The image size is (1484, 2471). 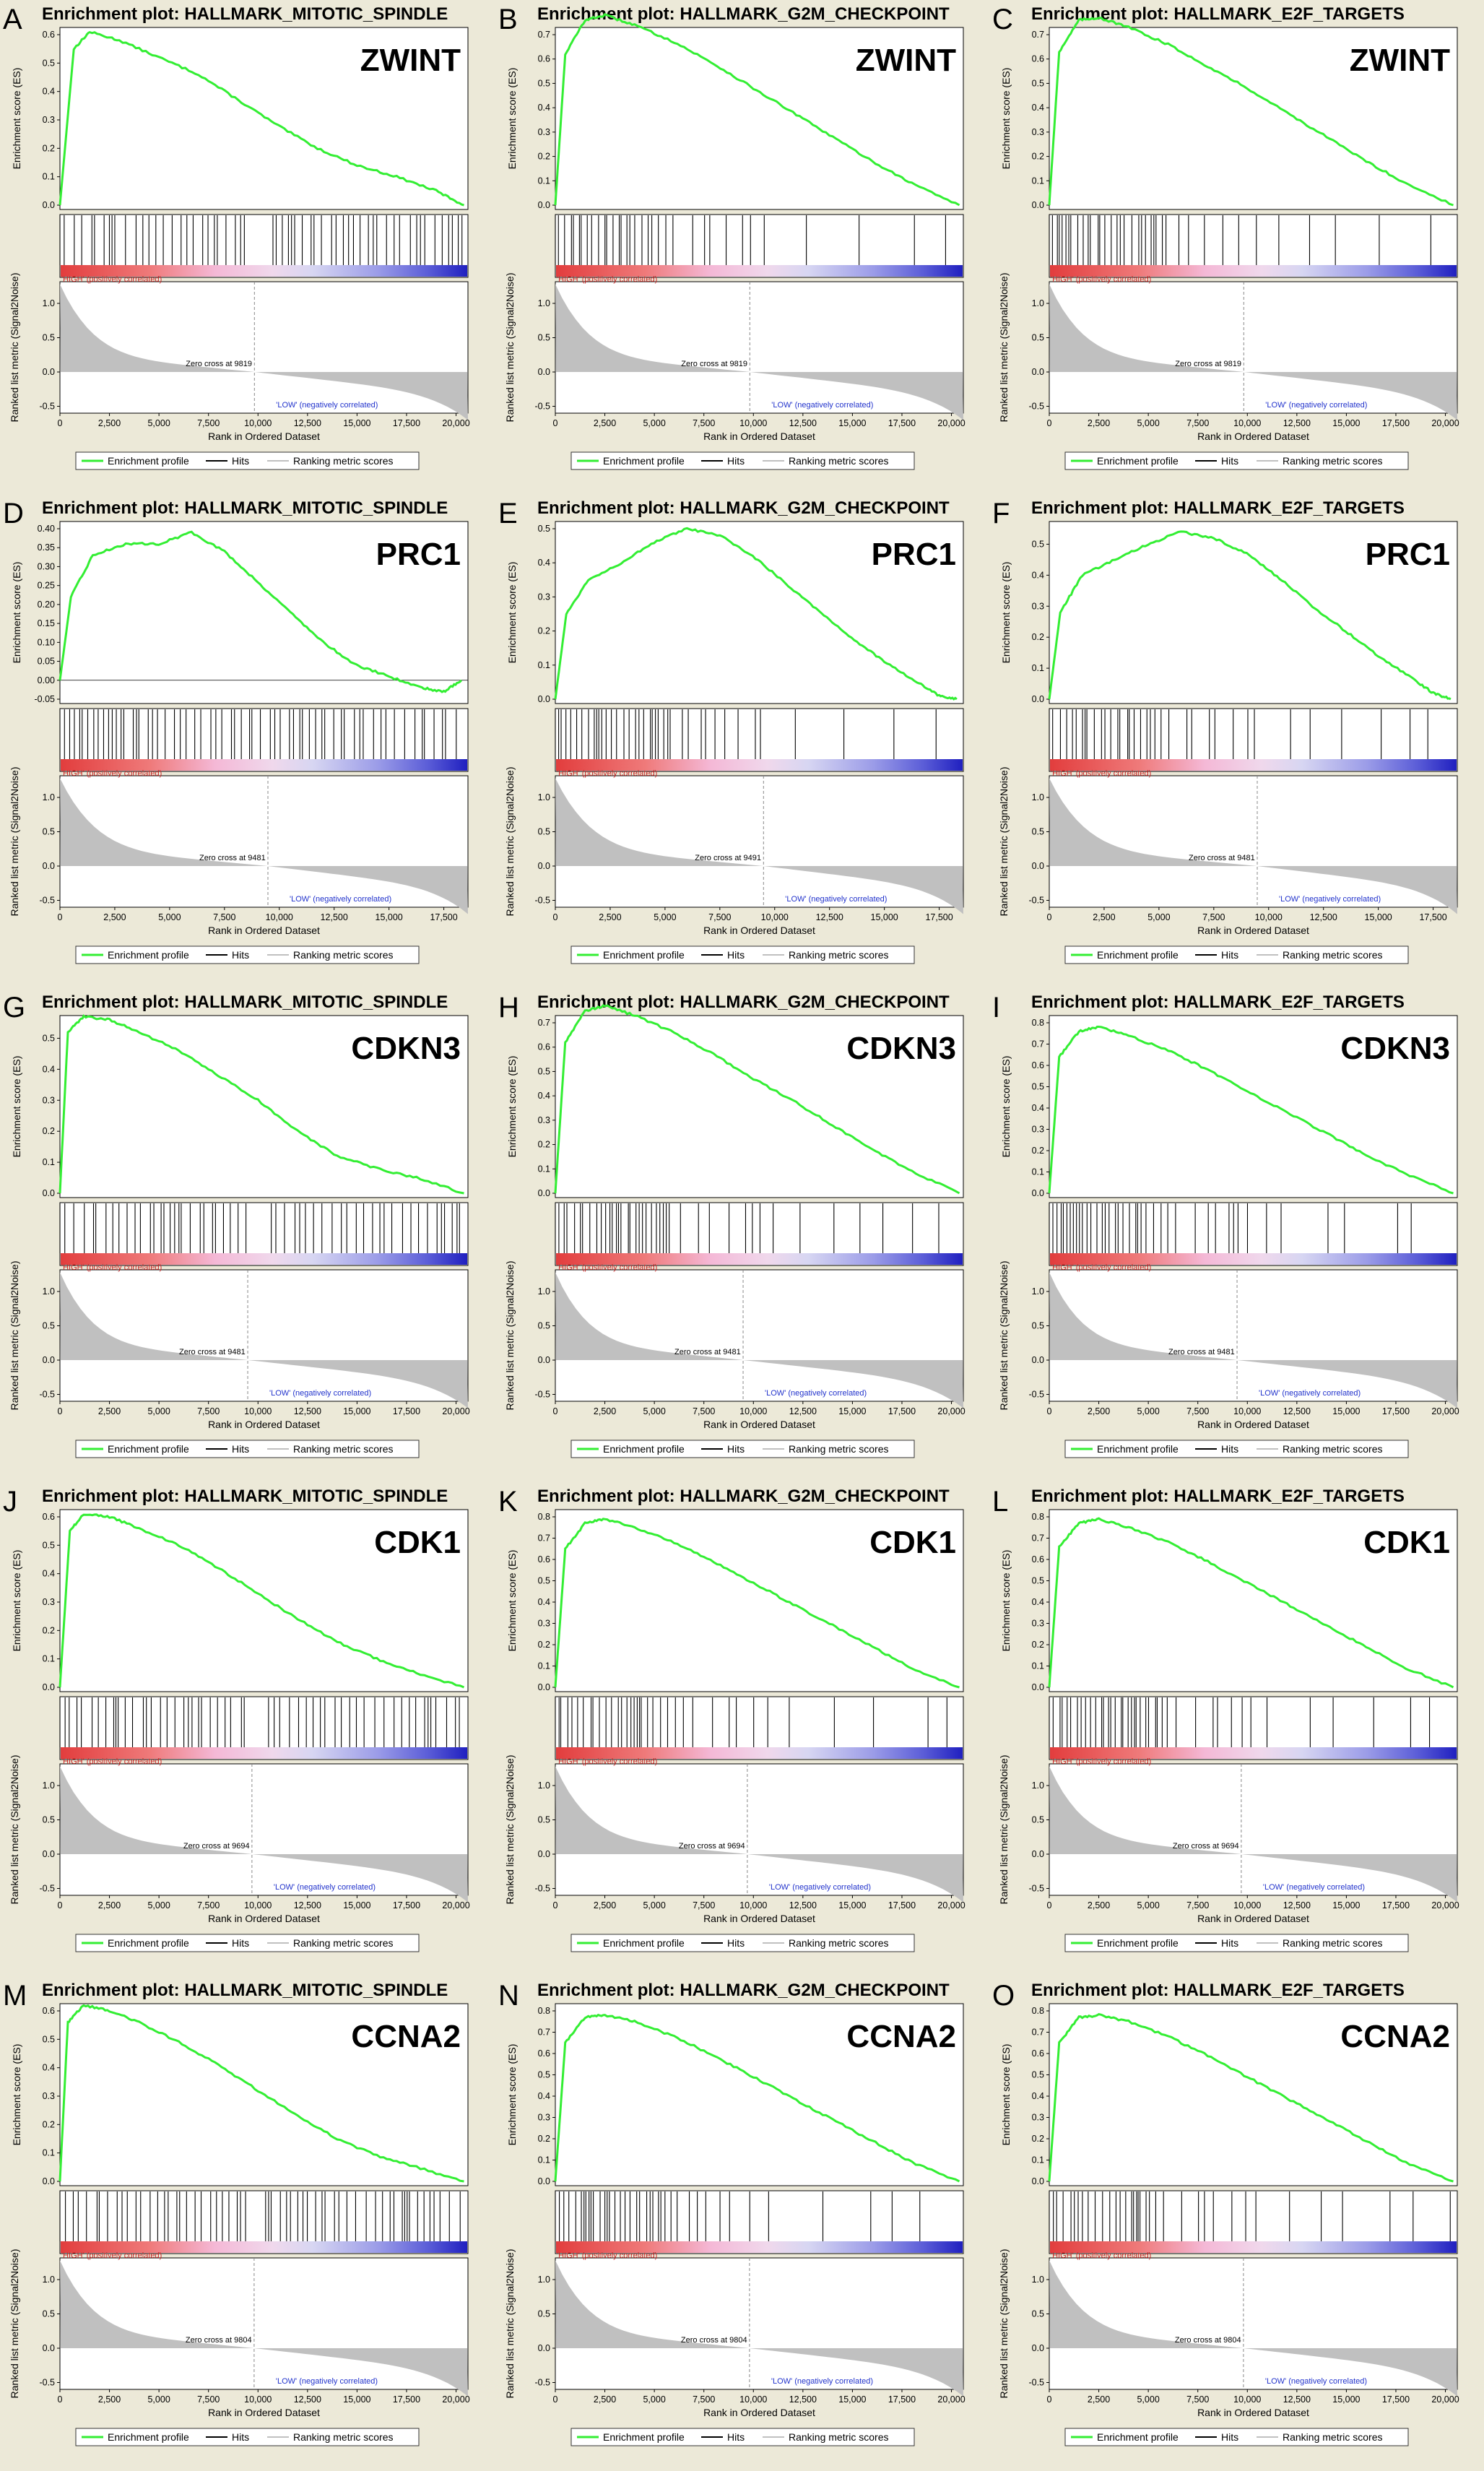 What do you see at coordinates (951, 423) in the screenshot?
I see `x-tick-label: 20,000` at bounding box center [951, 423].